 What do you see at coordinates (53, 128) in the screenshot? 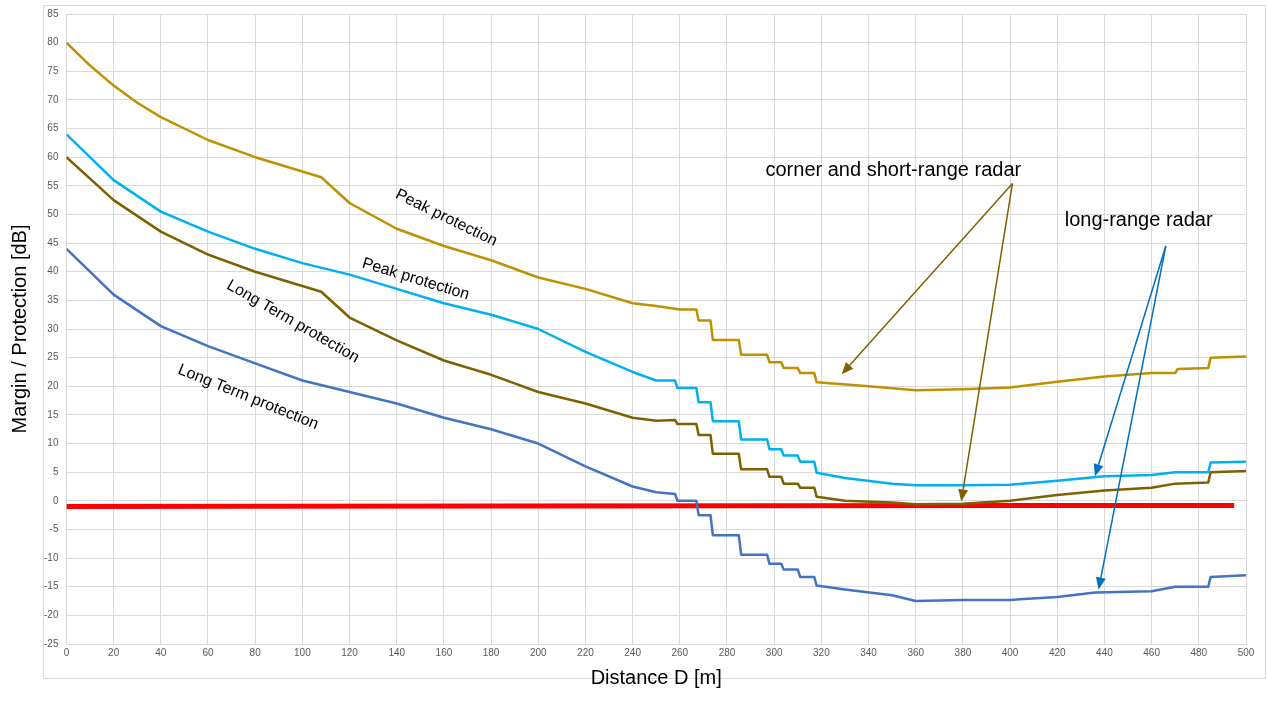
I see `y-tick-label: 65` at bounding box center [53, 128].